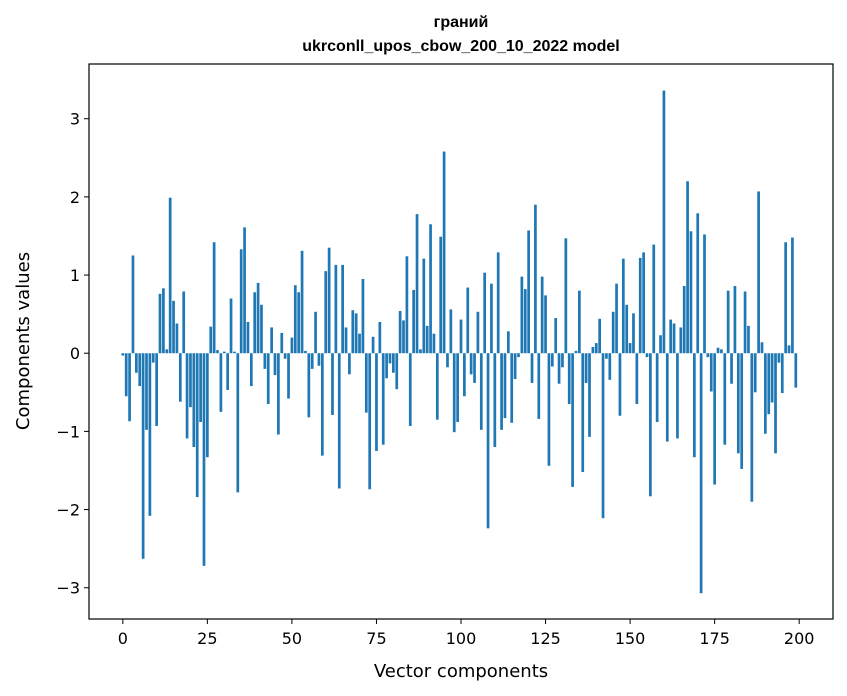 This screenshot has height=696, width=847. Describe the element at coordinates (461, 22) in the screenshot. I see `chart-title: граний` at that location.